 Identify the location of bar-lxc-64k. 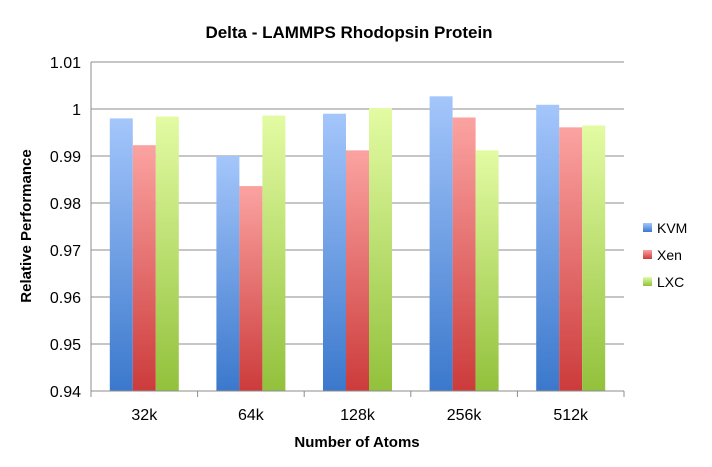
(274, 253).